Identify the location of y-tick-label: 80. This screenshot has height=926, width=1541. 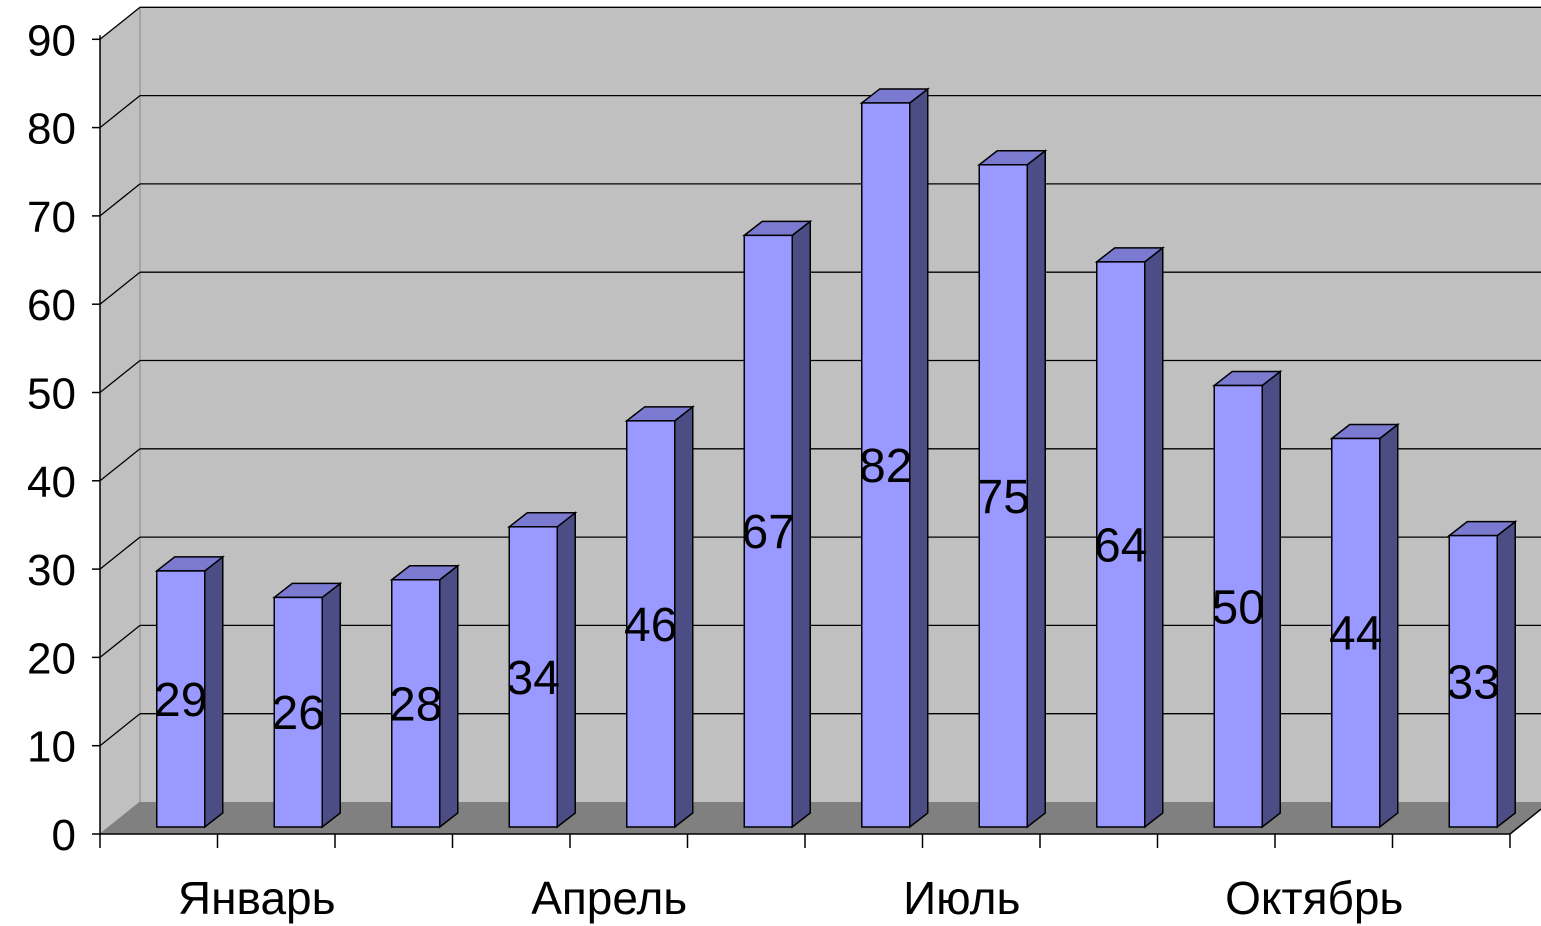
(51, 129).